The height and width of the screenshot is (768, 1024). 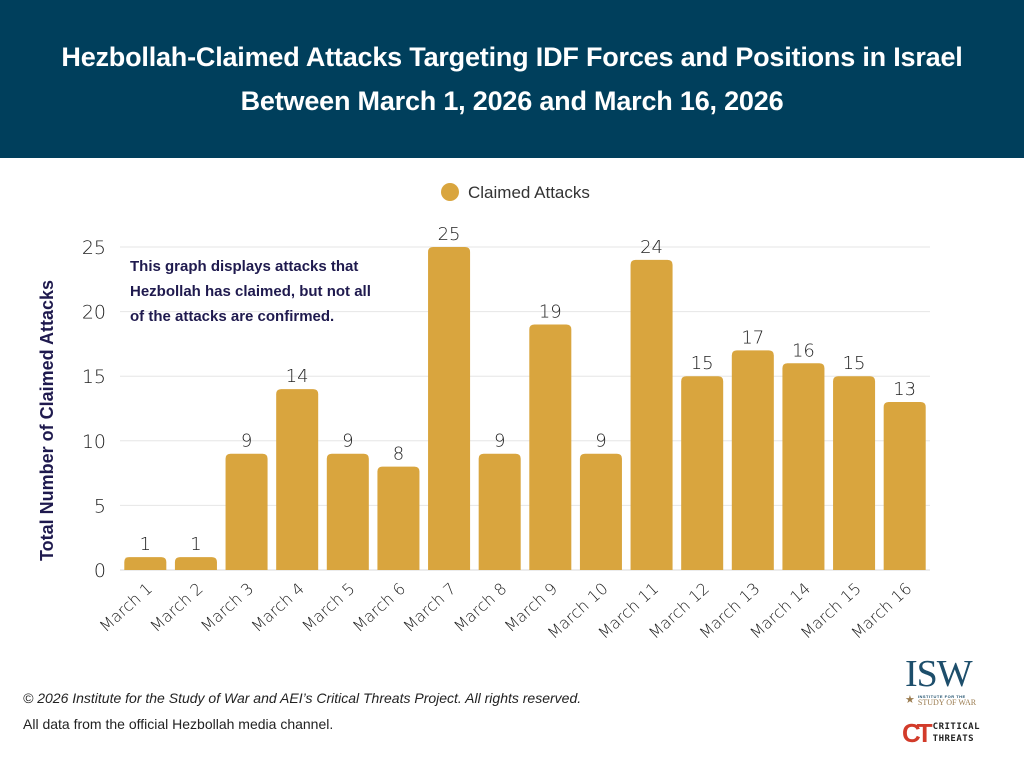 I want to click on legend: Claimed Attacks, so click(x=515, y=192).